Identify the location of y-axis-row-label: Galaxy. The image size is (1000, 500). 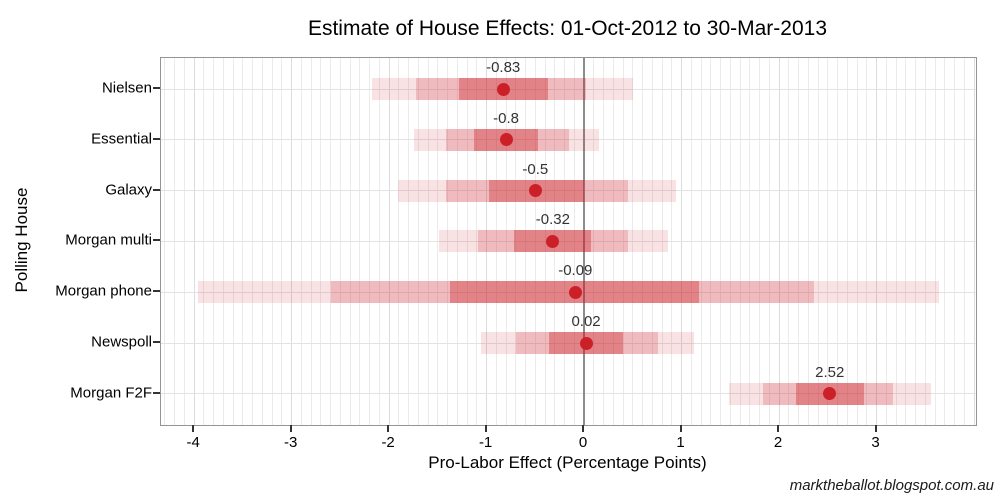
(128, 190).